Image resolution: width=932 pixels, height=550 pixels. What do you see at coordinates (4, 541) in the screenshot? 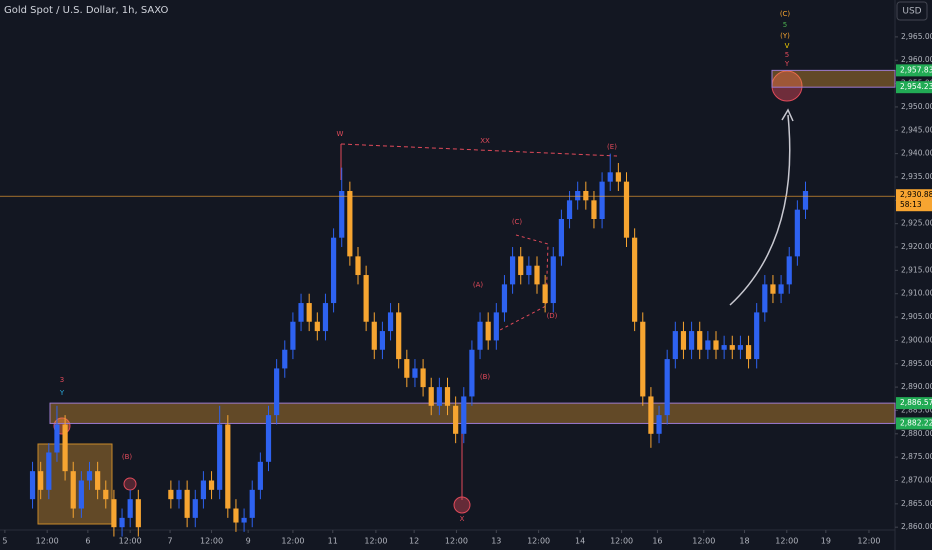
I see `x-tick-label: 5` at bounding box center [4, 541].